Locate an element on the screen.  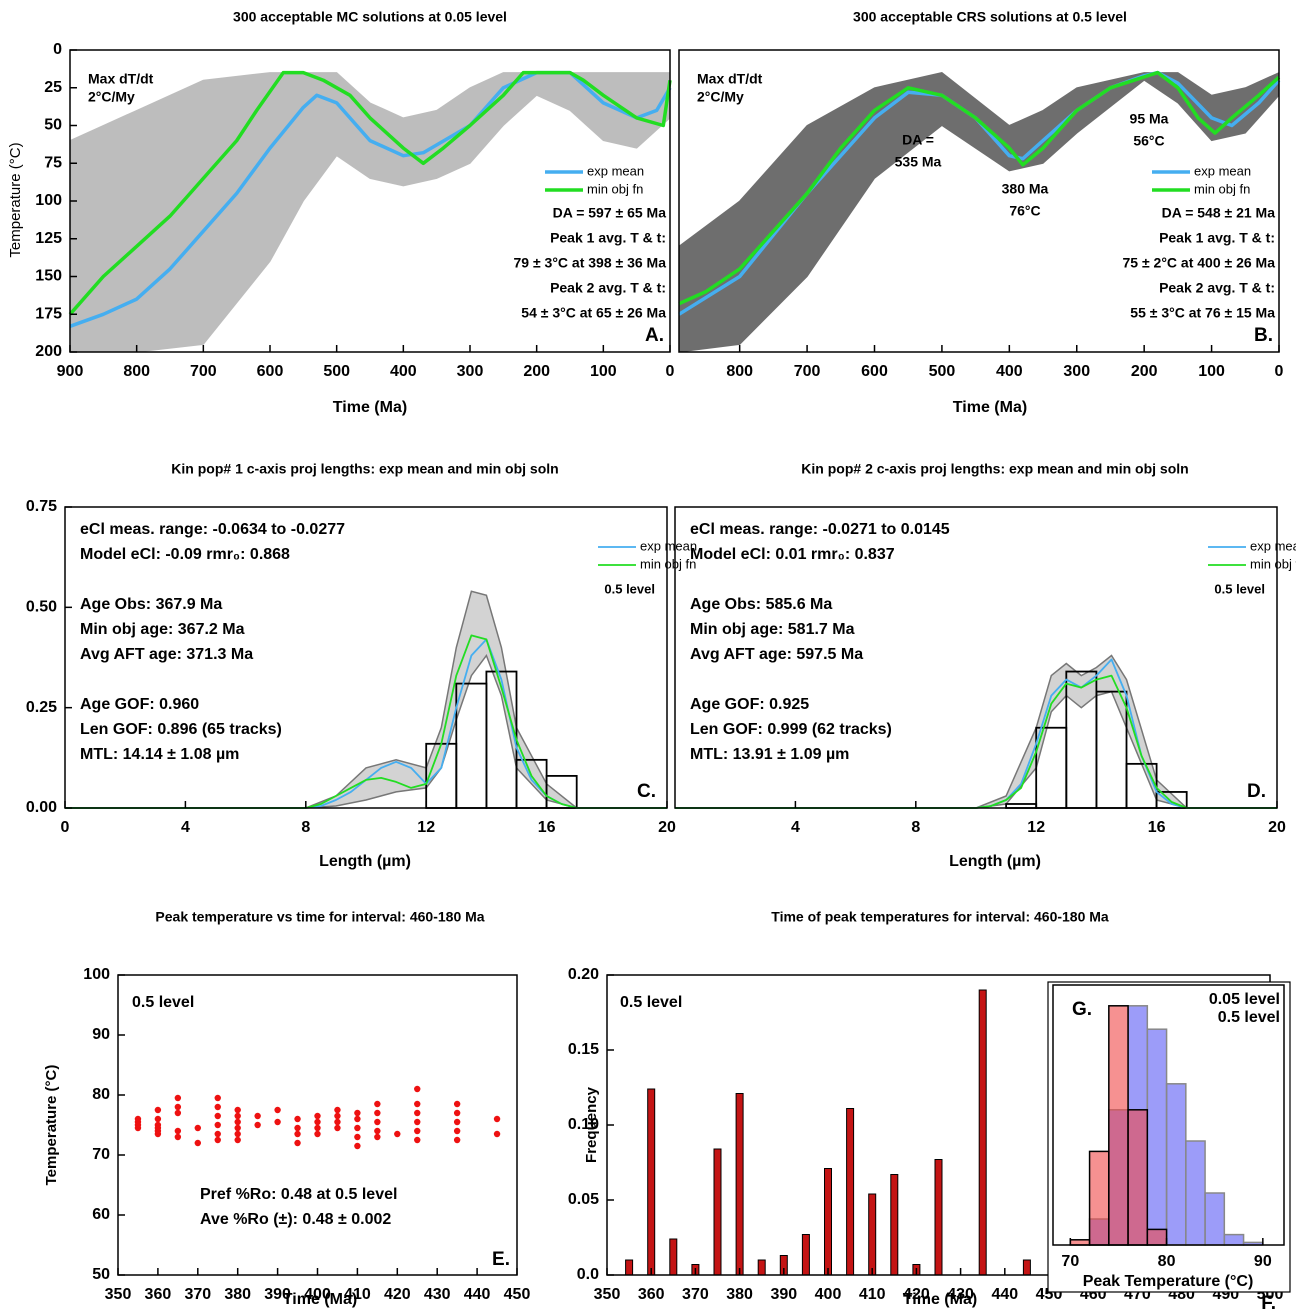
x-tick-label: 300 is located at coordinates (470, 371).